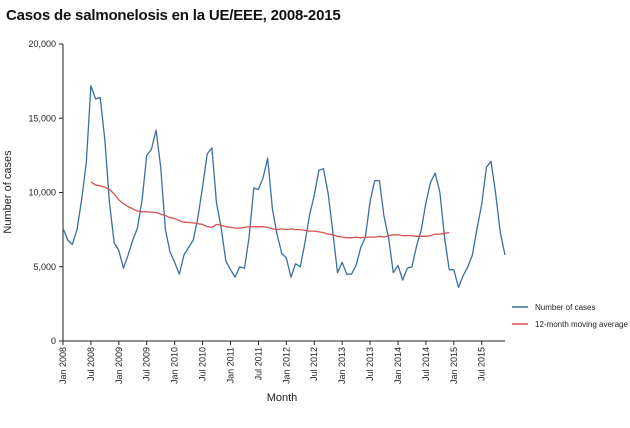 The height and width of the screenshot is (428, 630). What do you see at coordinates (398, 365) in the screenshot?
I see `x-tick-label: Jan 2014` at bounding box center [398, 365].